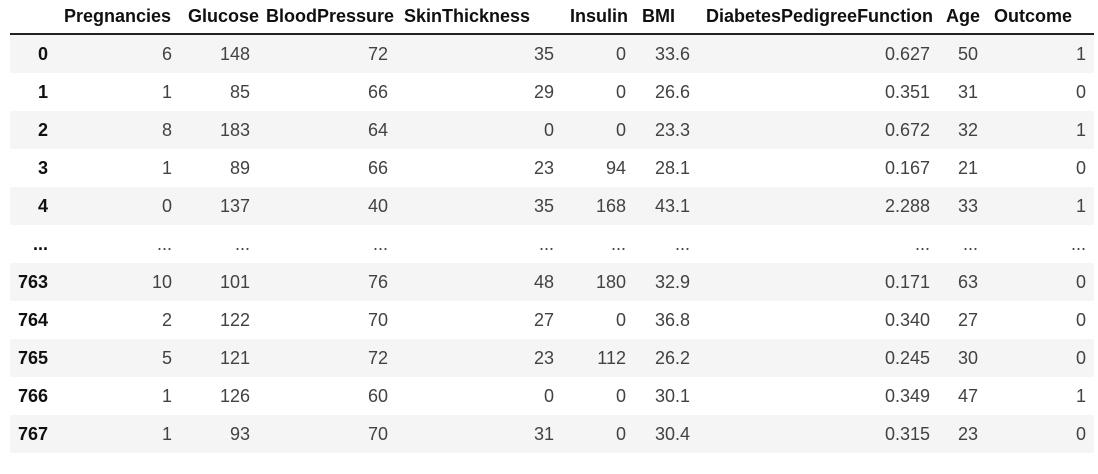  What do you see at coordinates (234, 130) in the screenshot?
I see `table-cell: 183` at bounding box center [234, 130].